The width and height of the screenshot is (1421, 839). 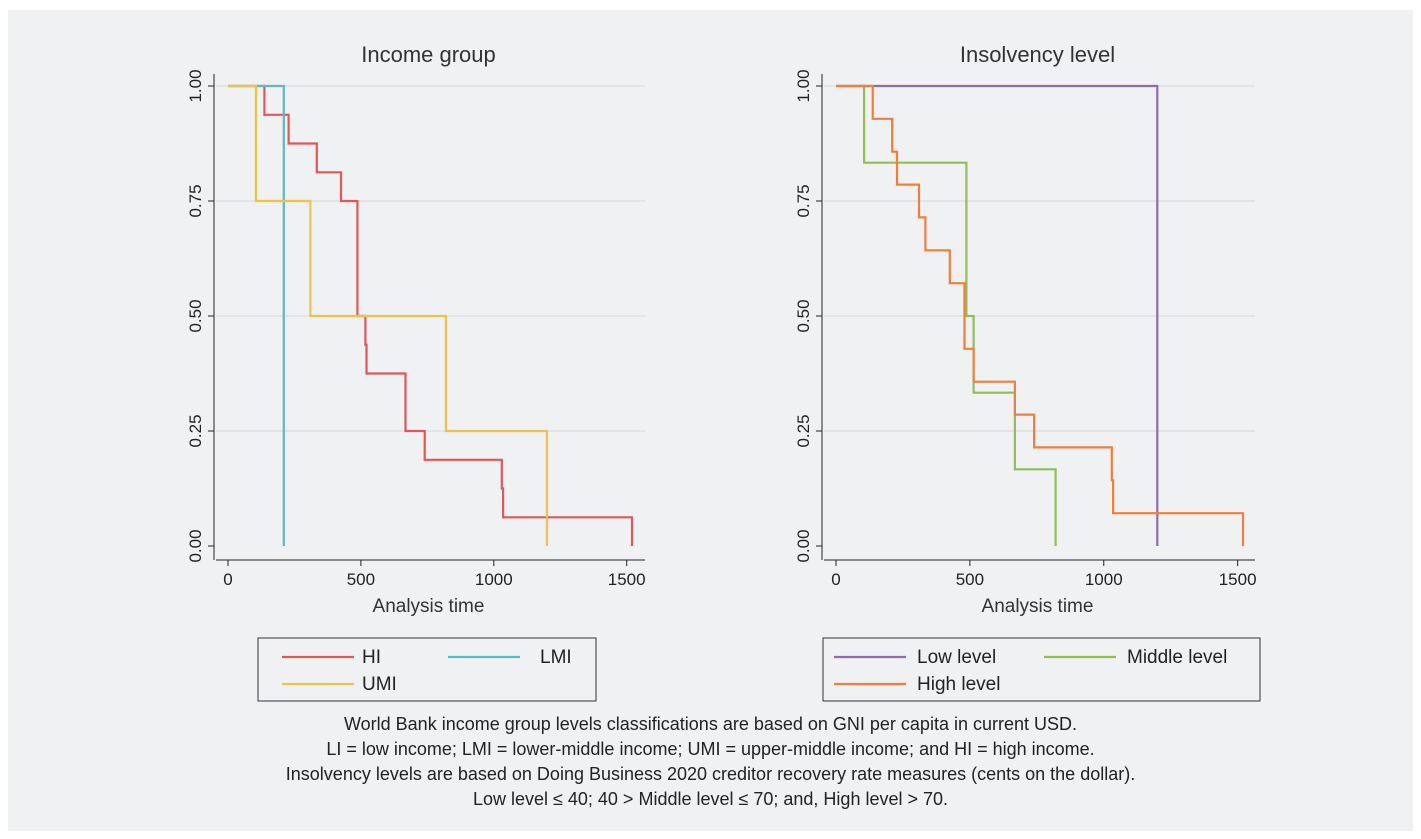 What do you see at coordinates (970, 579) in the screenshot?
I see `panel-2-x-tick-label-1: 500` at bounding box center [970, 579].